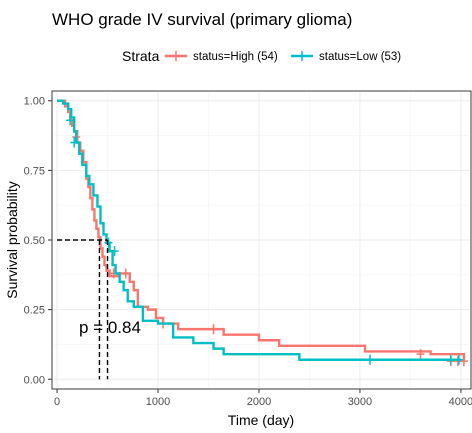 The height and width of the screenshot is (433, 472). I want to click on legend-title: Strata, so click(141, 56).